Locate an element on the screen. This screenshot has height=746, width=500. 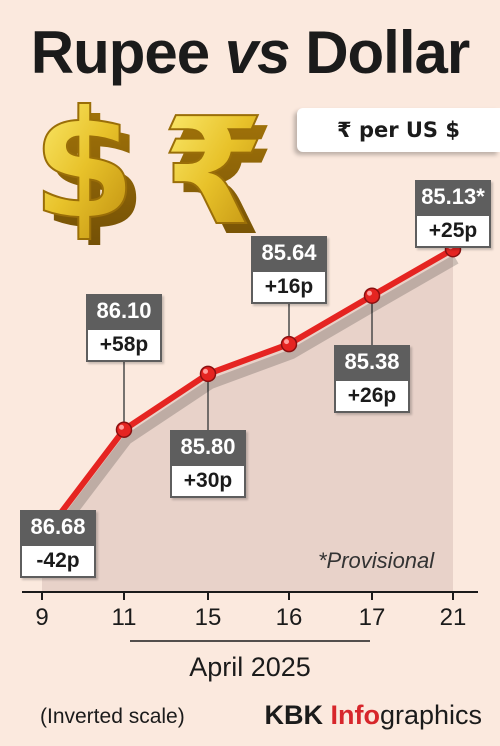
title-dollar: Dollar is located at coordinates (379, 52).